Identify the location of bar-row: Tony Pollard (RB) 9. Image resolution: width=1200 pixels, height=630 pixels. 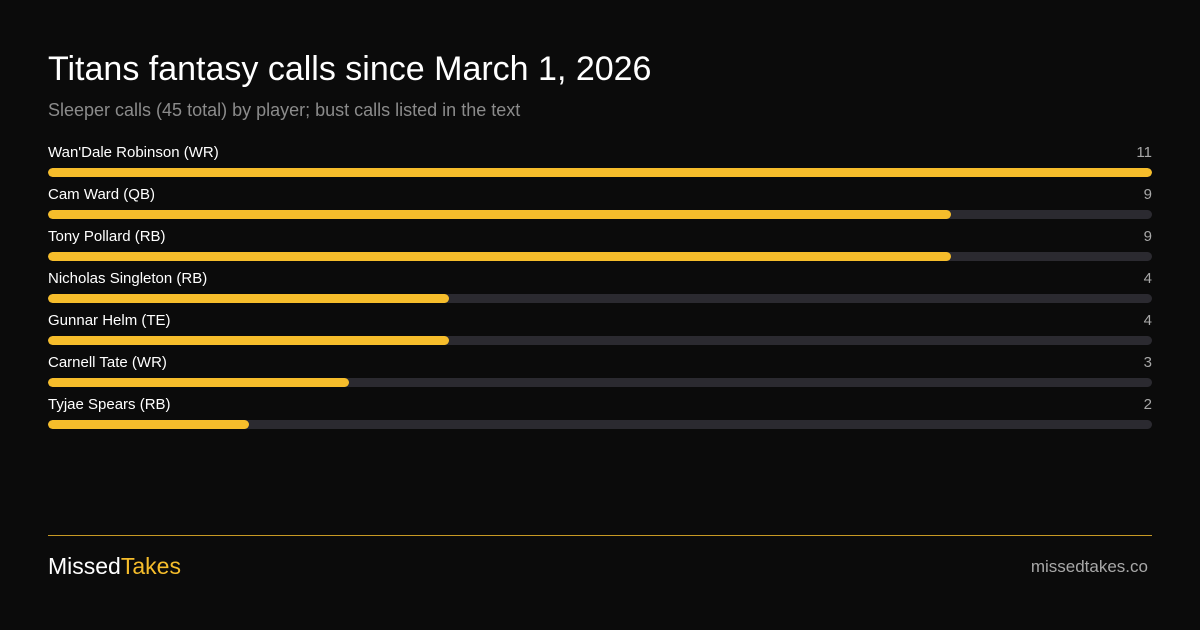
(600, 249).